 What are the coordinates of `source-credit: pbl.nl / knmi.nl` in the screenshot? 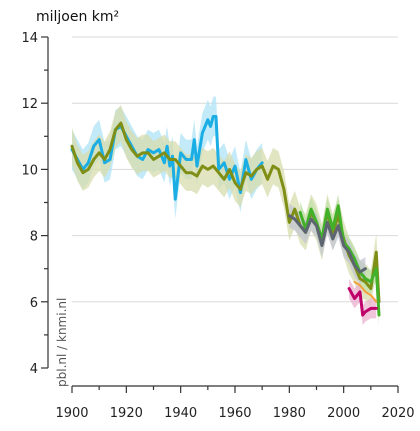 It's located at (62, 342).